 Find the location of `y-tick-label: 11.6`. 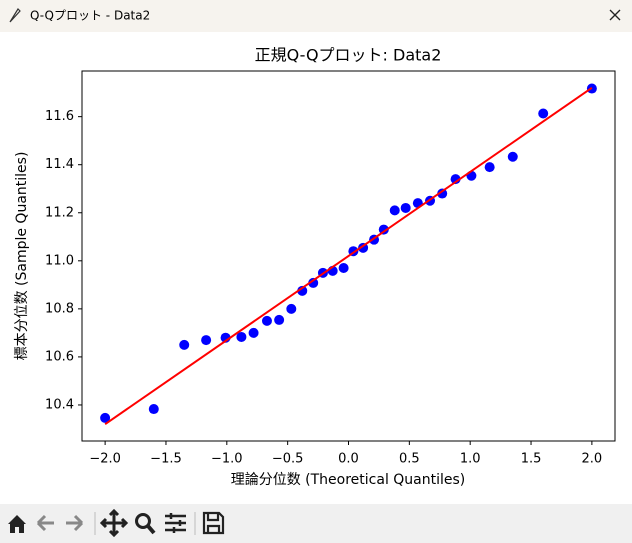

y-tick-label: 11.6 is located at coordinates (59, 116).